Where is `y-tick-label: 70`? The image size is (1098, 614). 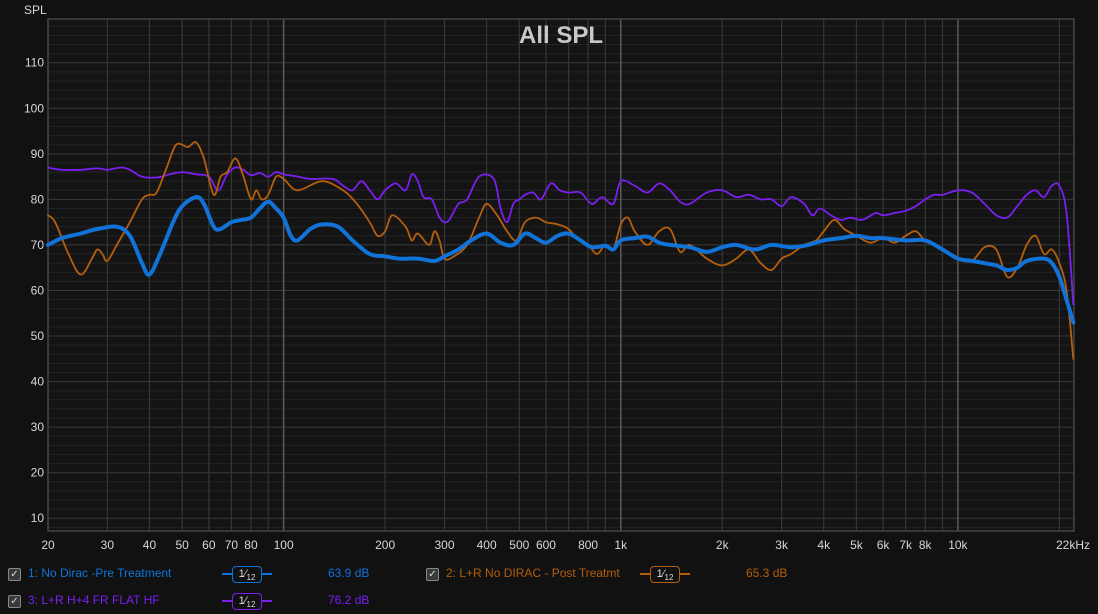
y-tick-label: 70 is located at coordinates (38, 245).